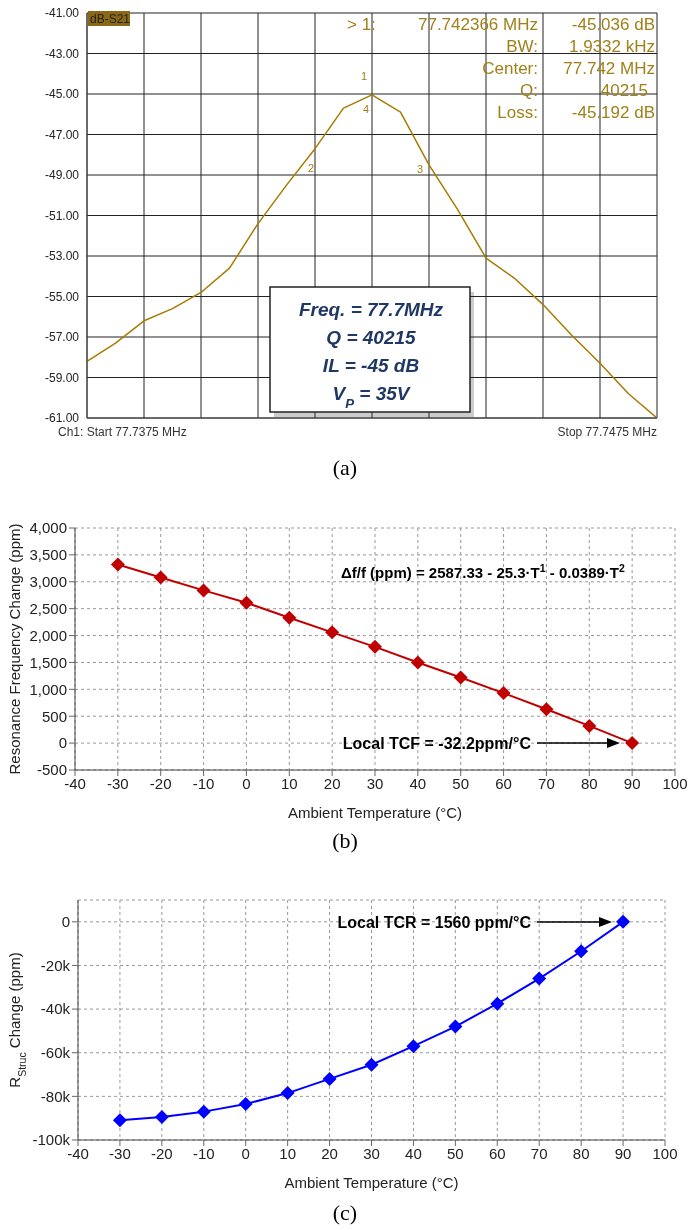  Describe the element at coordinates (55, 1053) in the screenshot. I see `y-tick-label: -60k` at that location.